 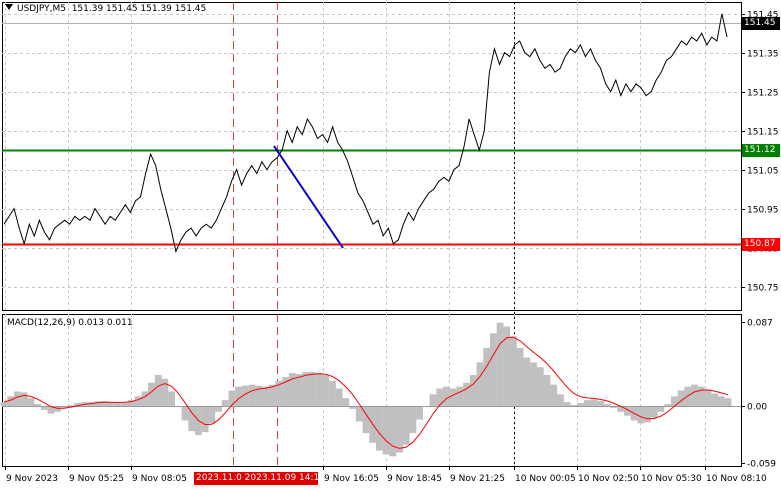 What do you see at coordinates (159, 479) in the screenshot?
I see `time-tick-label: 9 Nov 08:05` at bounding box center [159, 479].